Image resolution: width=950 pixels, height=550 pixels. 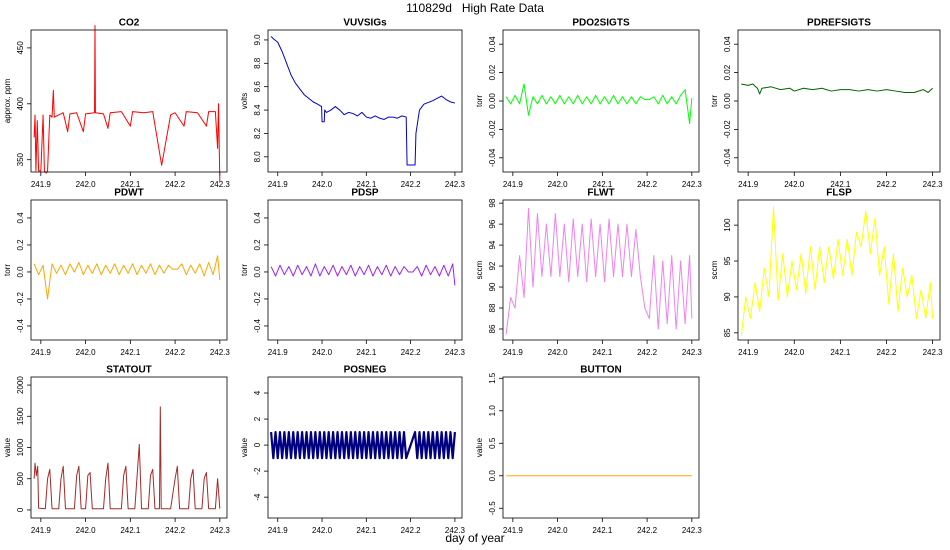 What do you see at coordinates (244, 101) in the screenshot?
I see `y-axis-label: volts` at bounding box center [244, 101].